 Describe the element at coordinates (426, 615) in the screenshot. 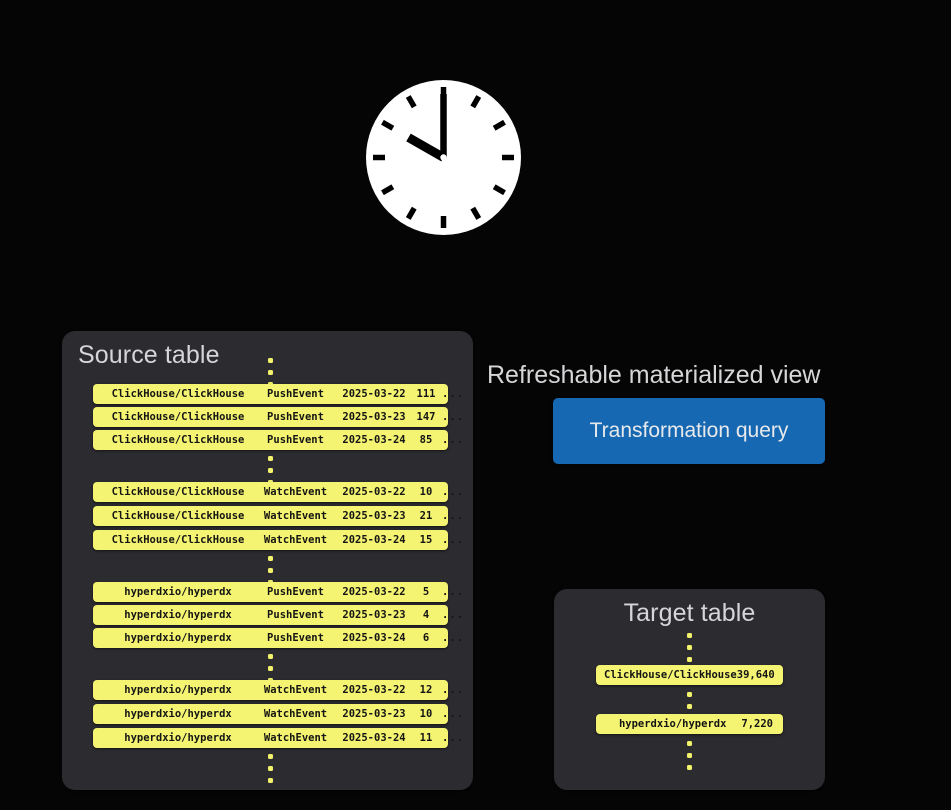

I see `cell-count: 4` at that location.